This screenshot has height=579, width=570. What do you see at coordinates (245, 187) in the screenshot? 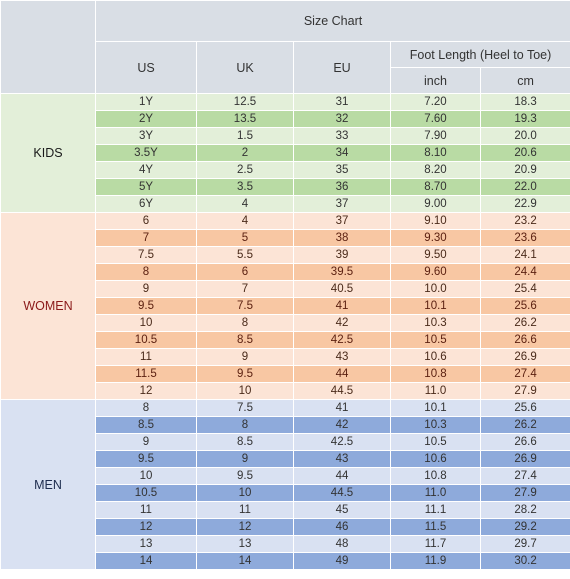
I see `cell-uk: 3.5` at bounding box center [245, 187].